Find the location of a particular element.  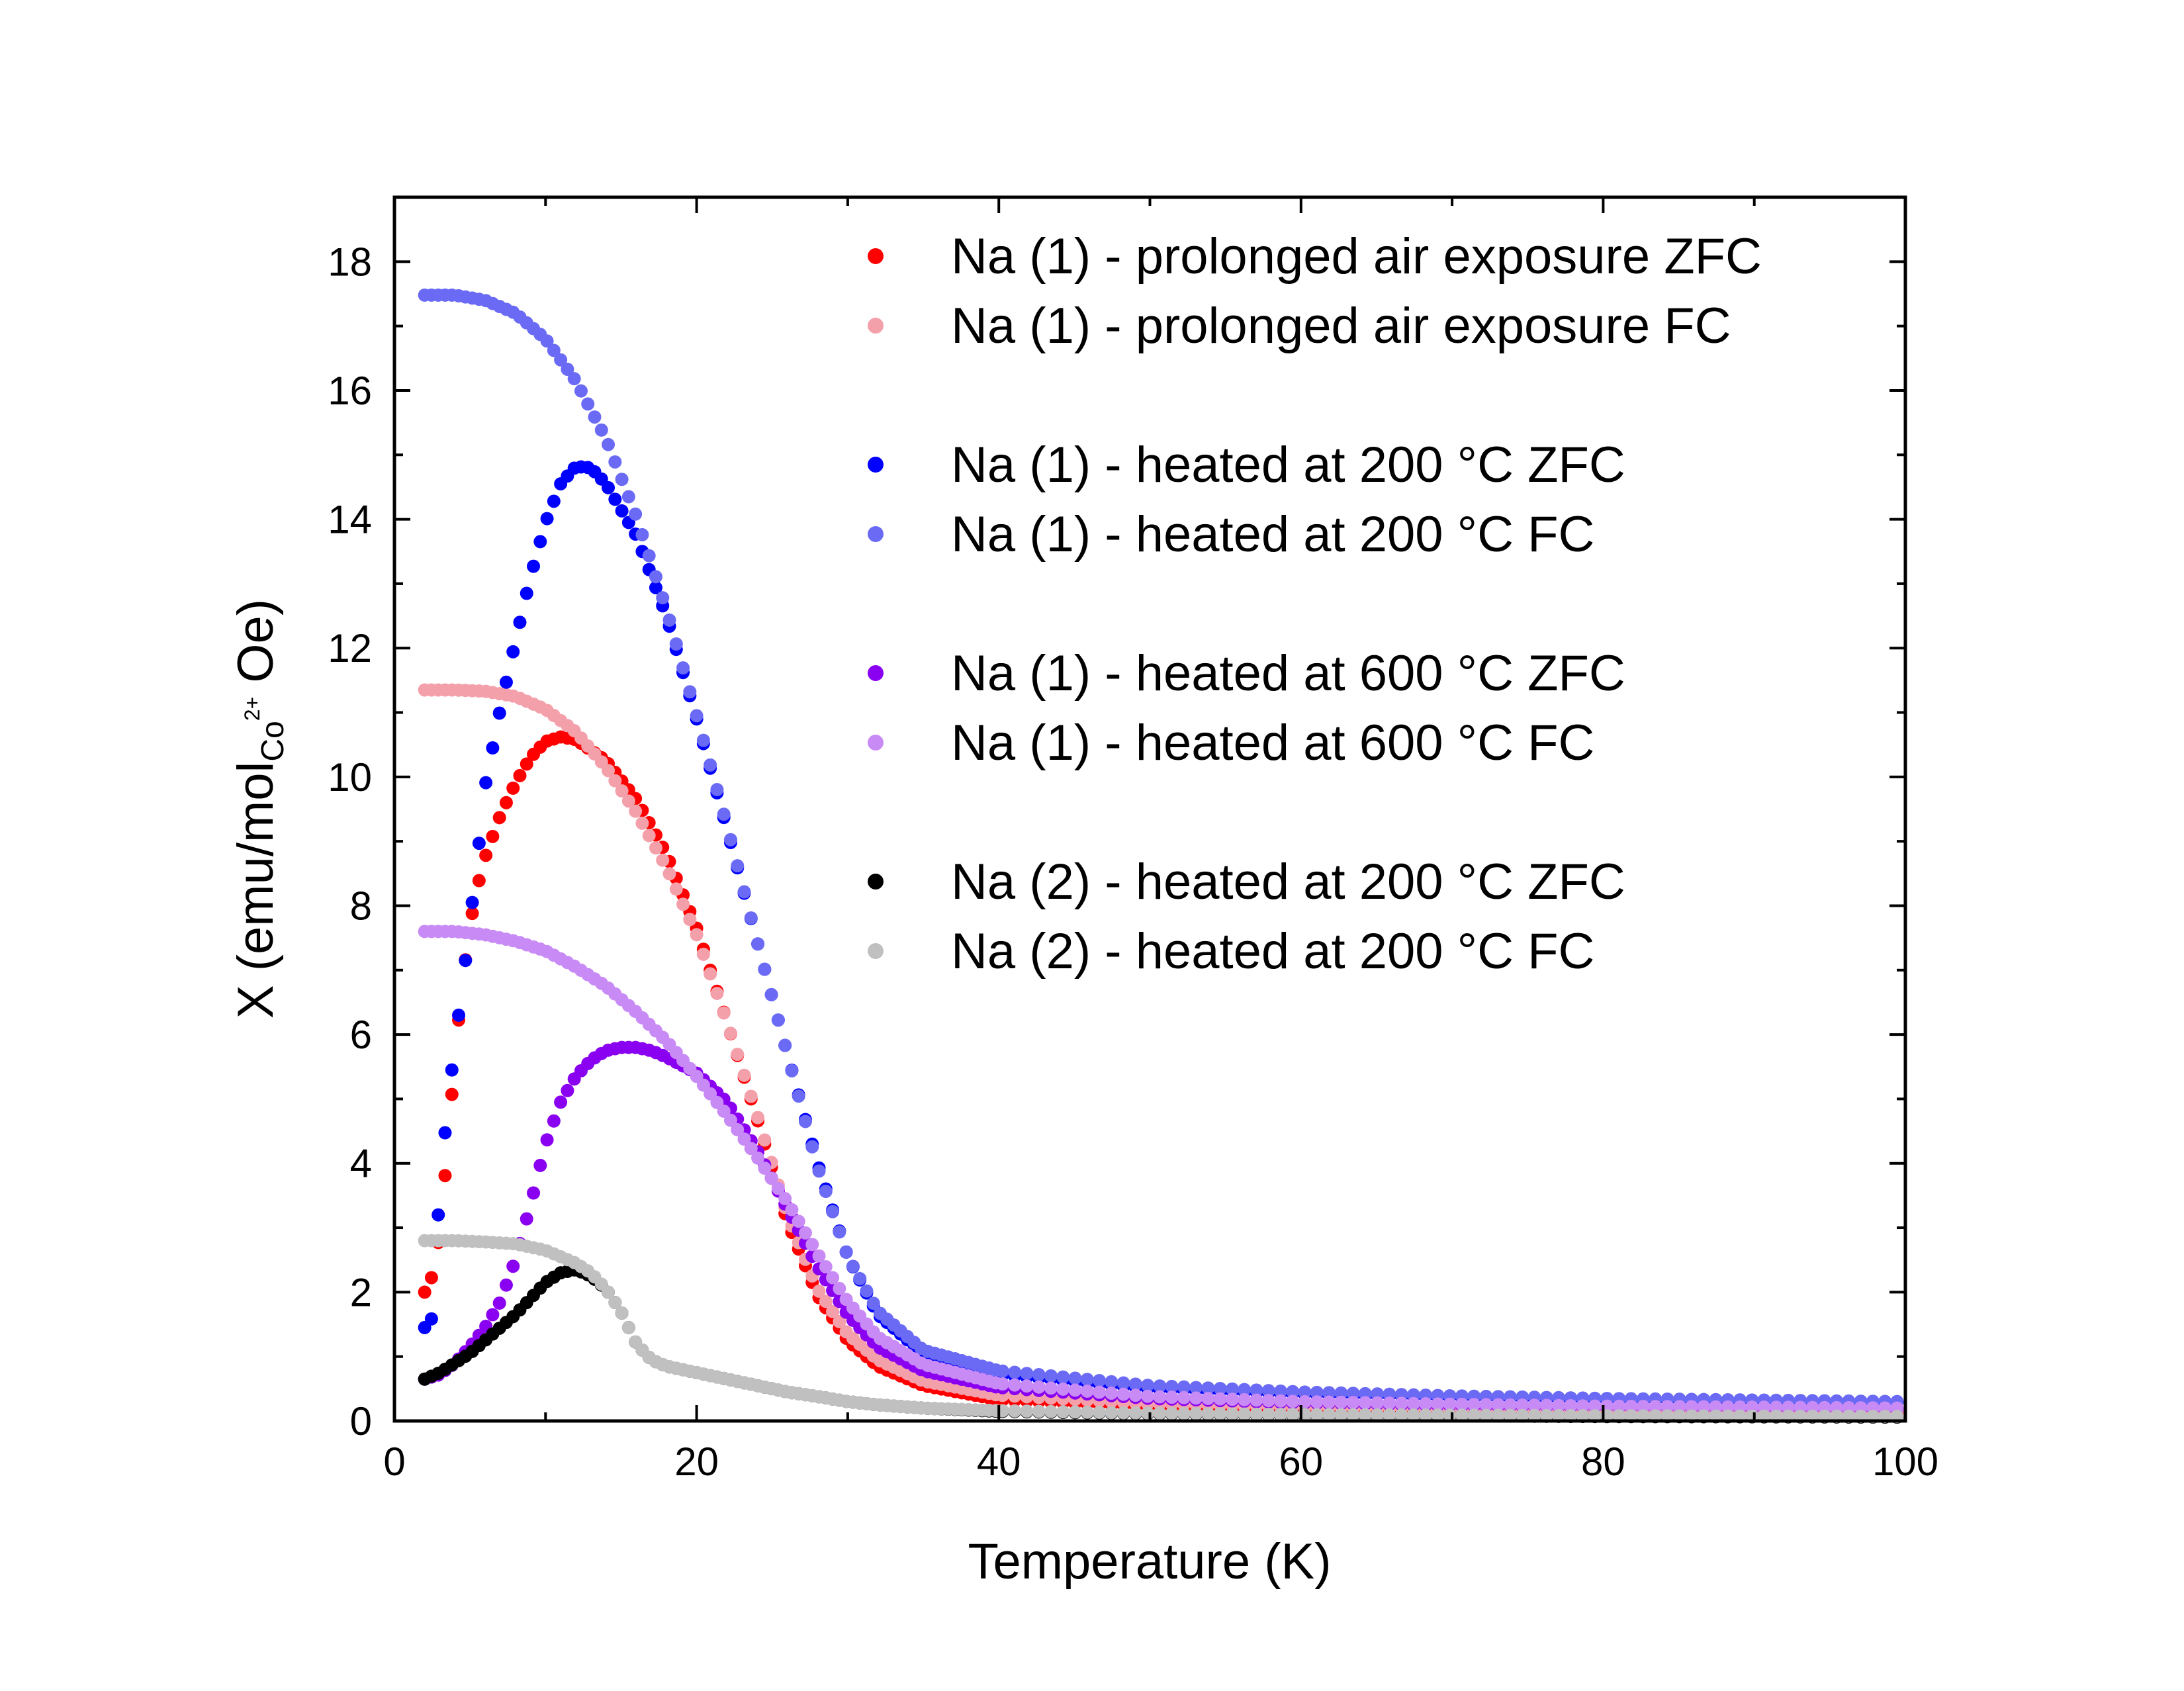

y-tick-label: 6 is located at coordinates (361, 1035).